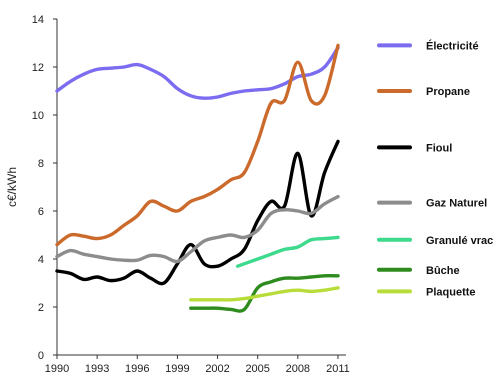 The image size is (501, 377). Describe the element at coordinates (257, 369) in the screenshot. I see `x-tick-label: 2005` at that location.